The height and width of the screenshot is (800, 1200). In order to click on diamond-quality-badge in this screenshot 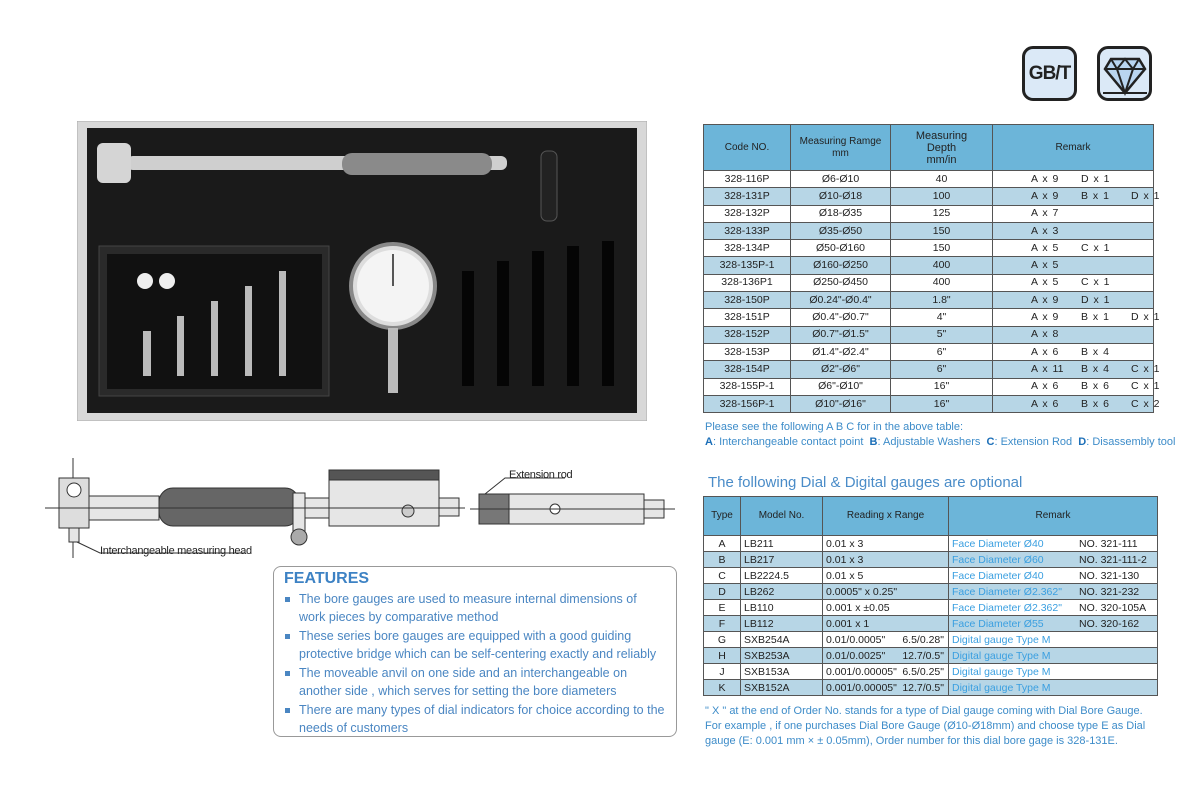, I will do `click(1124, 73)`.